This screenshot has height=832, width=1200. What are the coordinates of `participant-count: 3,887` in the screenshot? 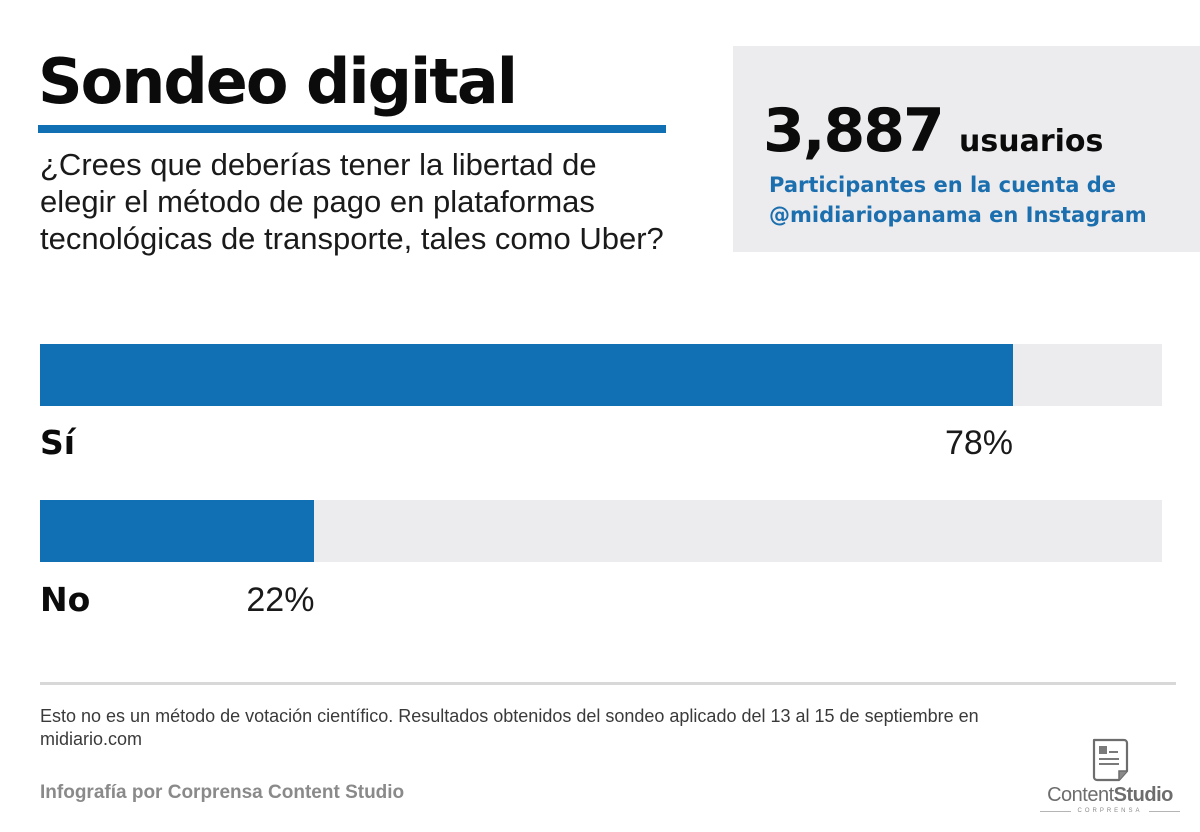 It's located at (854, 131).